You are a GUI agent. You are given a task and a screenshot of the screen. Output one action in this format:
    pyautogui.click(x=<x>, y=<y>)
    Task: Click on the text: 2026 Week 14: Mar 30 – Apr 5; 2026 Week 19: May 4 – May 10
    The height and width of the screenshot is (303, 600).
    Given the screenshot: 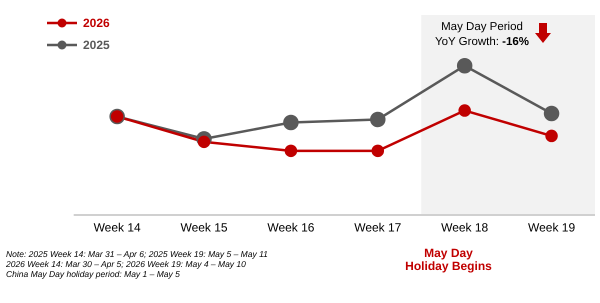 What is the action you would take?
    pyautogui.click(x=126, y=264)
    